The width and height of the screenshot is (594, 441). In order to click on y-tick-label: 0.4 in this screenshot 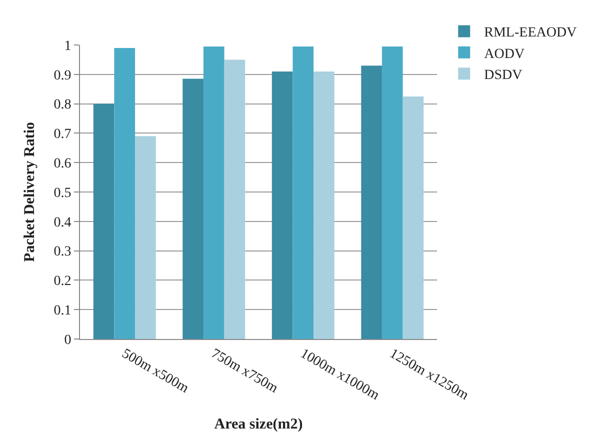, I will do `click(63, 222)`.